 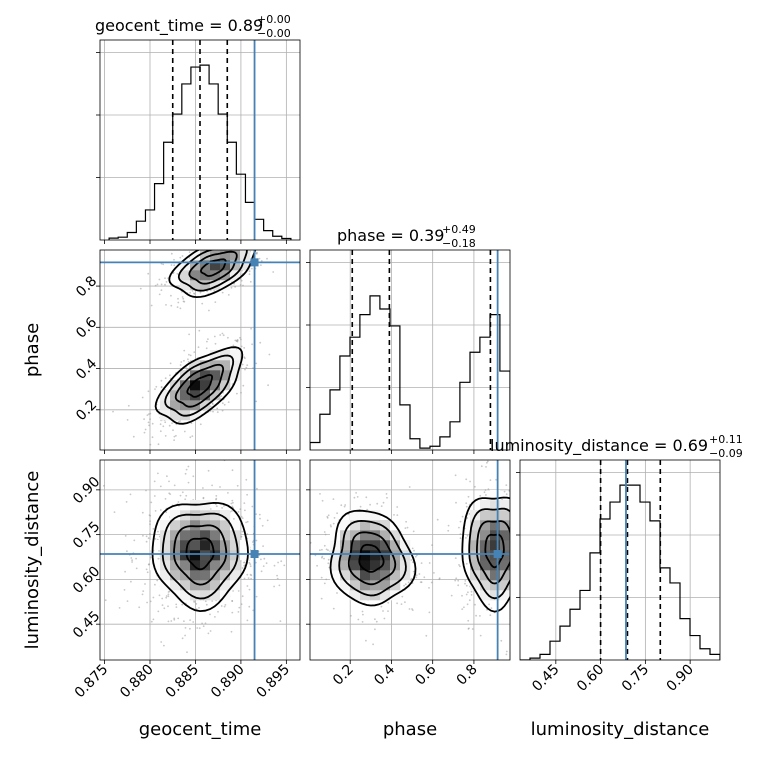 I want to click on tick-label-phase: 0.2, so click(x=86, y=410).